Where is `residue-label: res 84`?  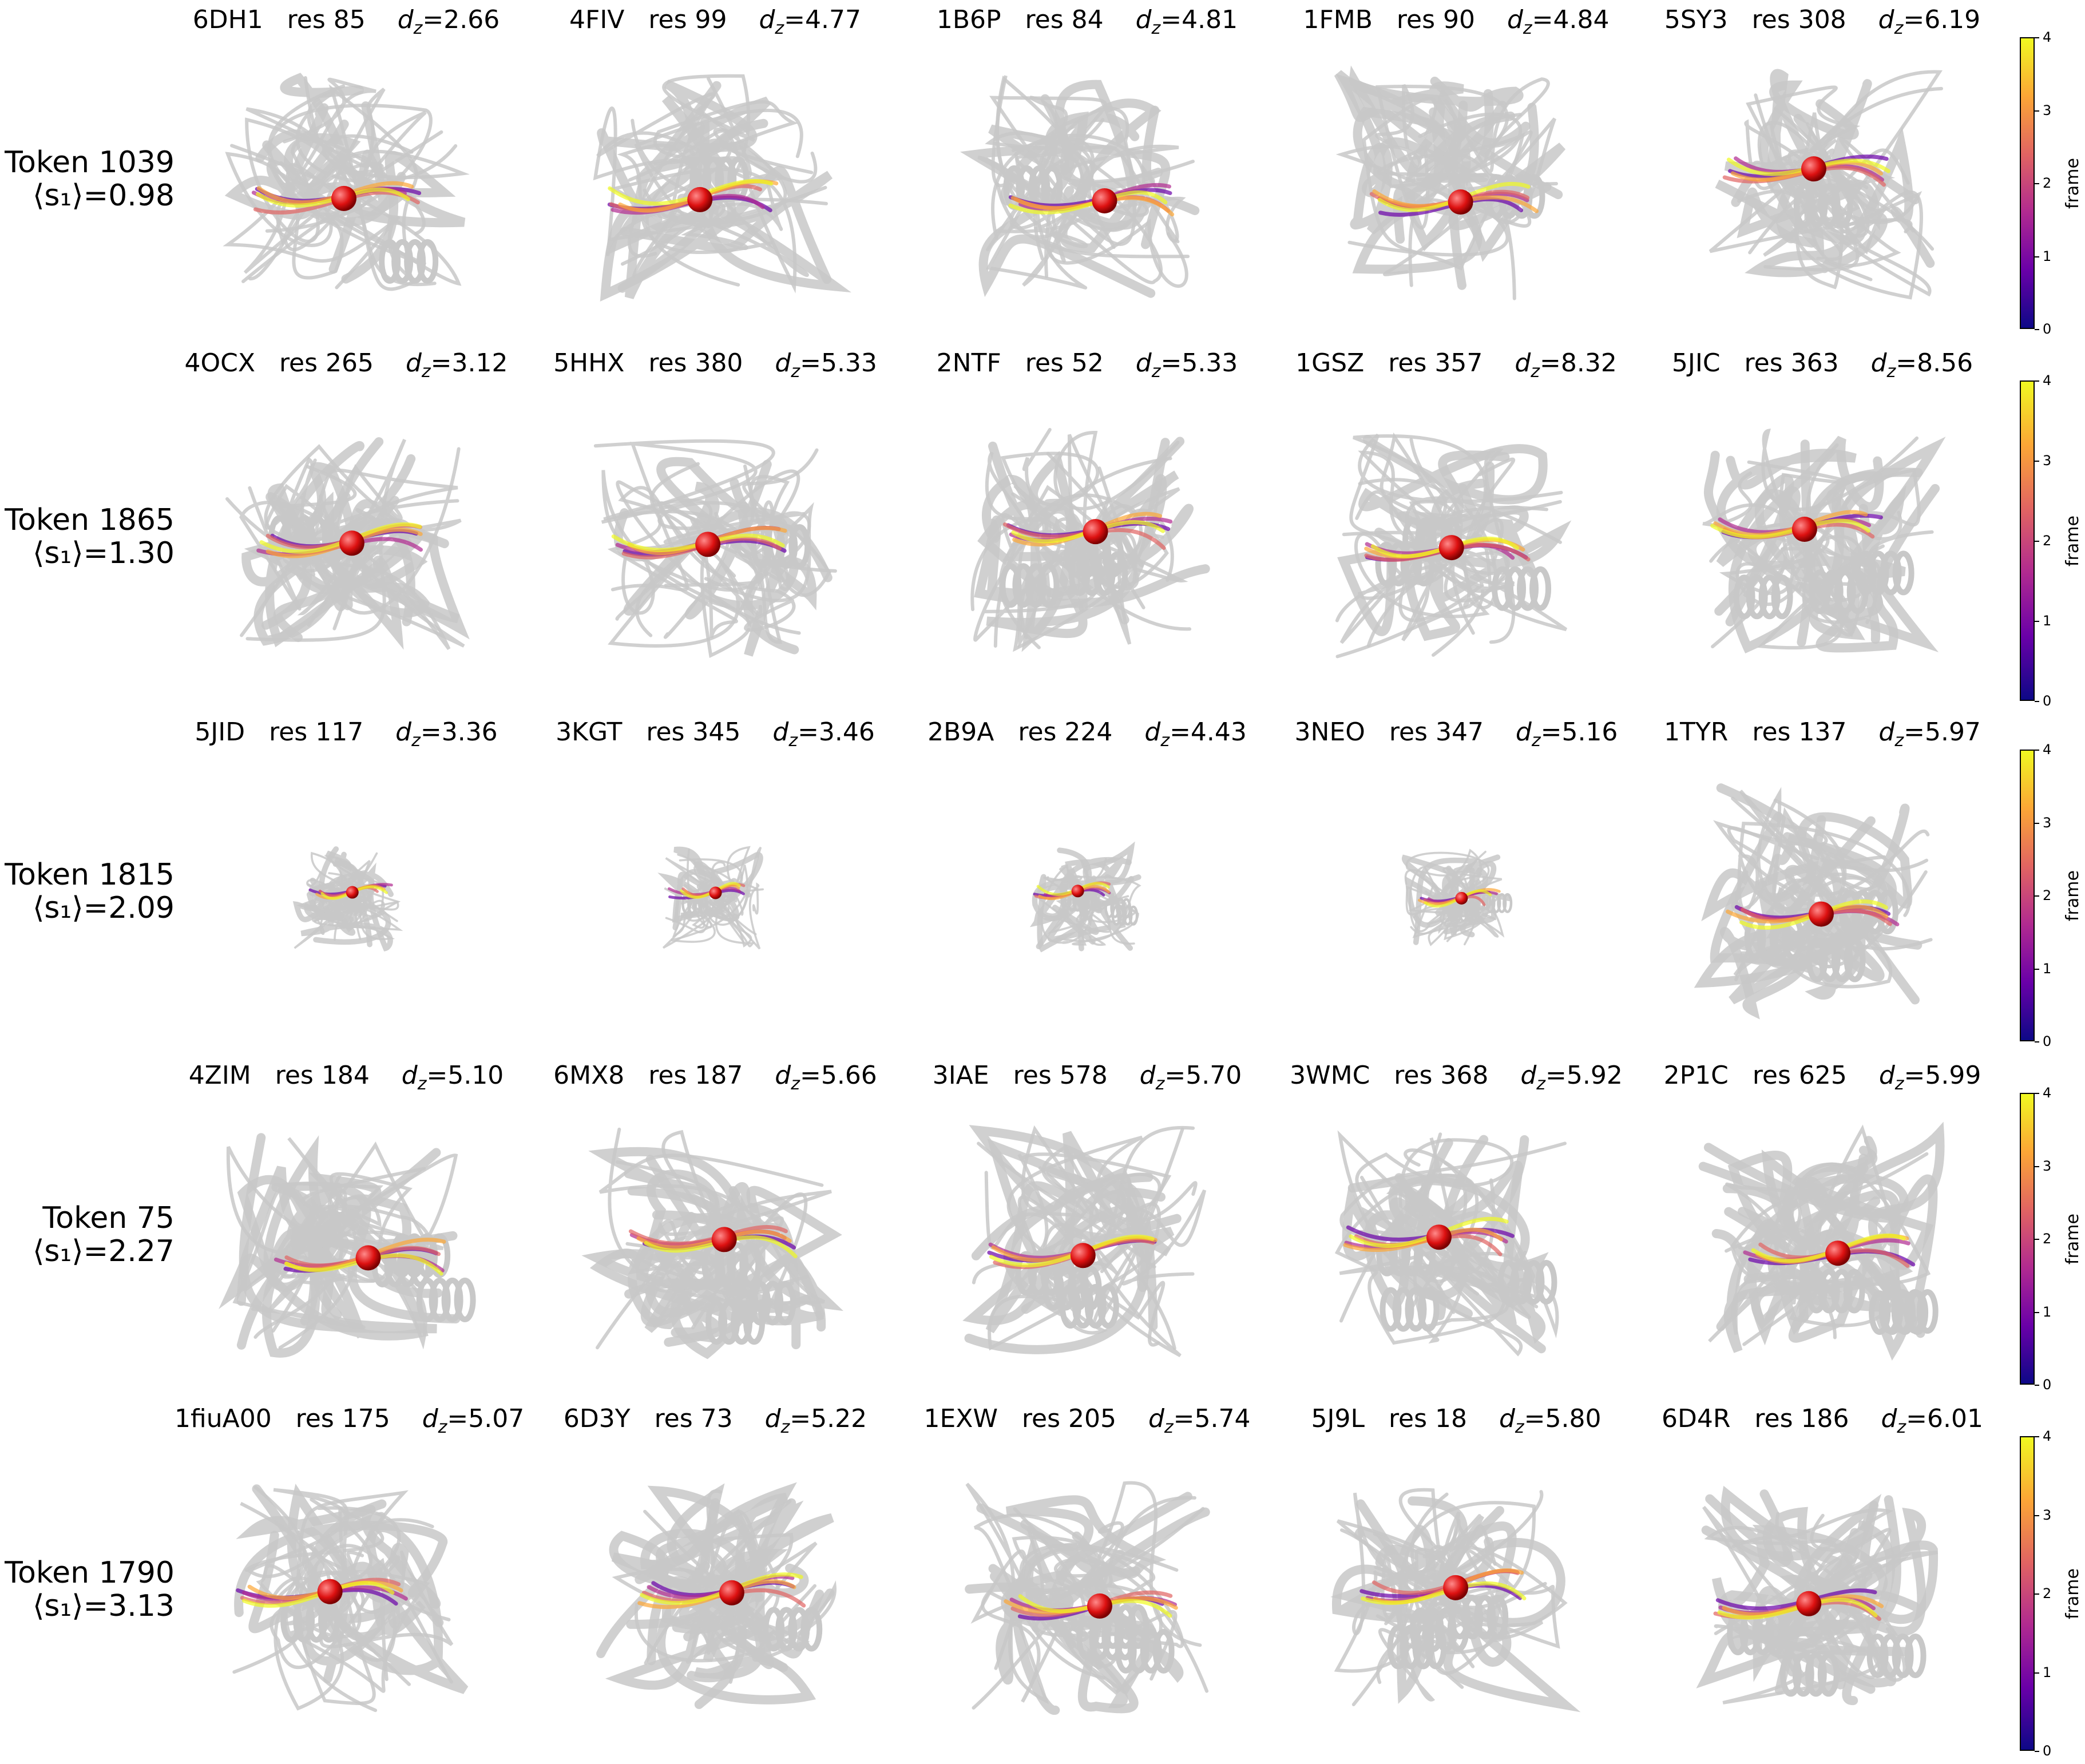
residue-label: res 84 is located at coordinates (1064, 19).